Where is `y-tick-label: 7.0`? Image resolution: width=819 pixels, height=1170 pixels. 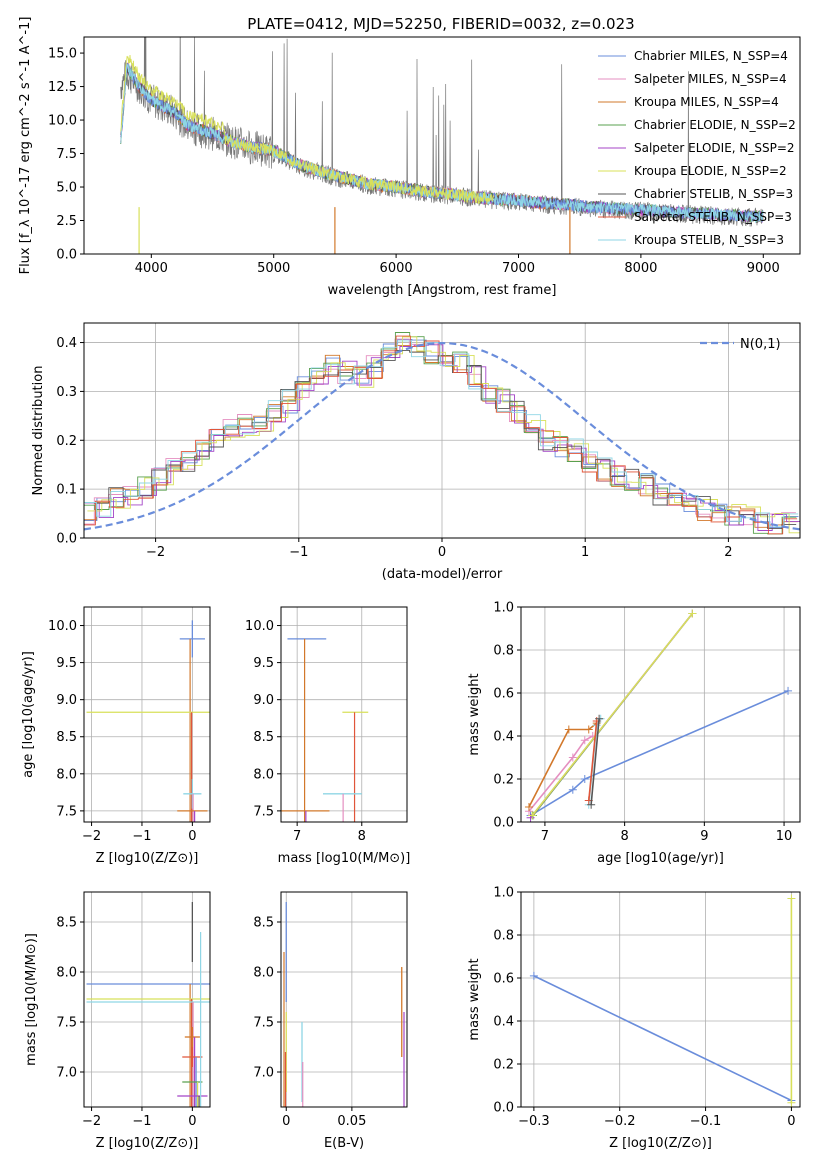 y-tick-label: 7.0 is located at coordinates (66, 1073).